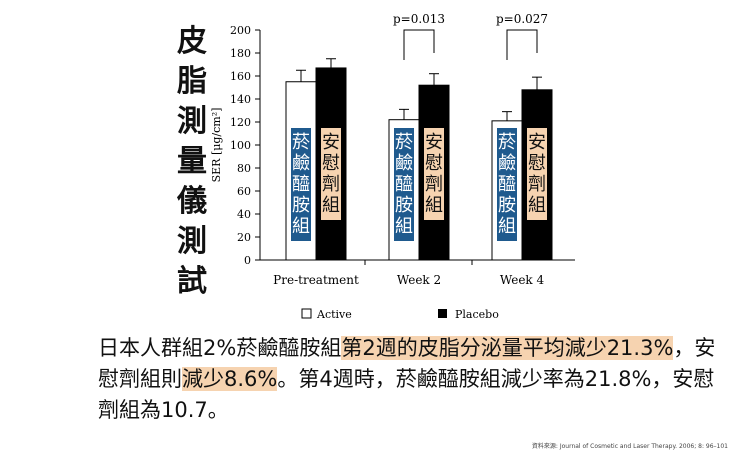 The height and width of the screenshot is (463, 740). I want to click on side-title-char: 試, so click(192, 281).